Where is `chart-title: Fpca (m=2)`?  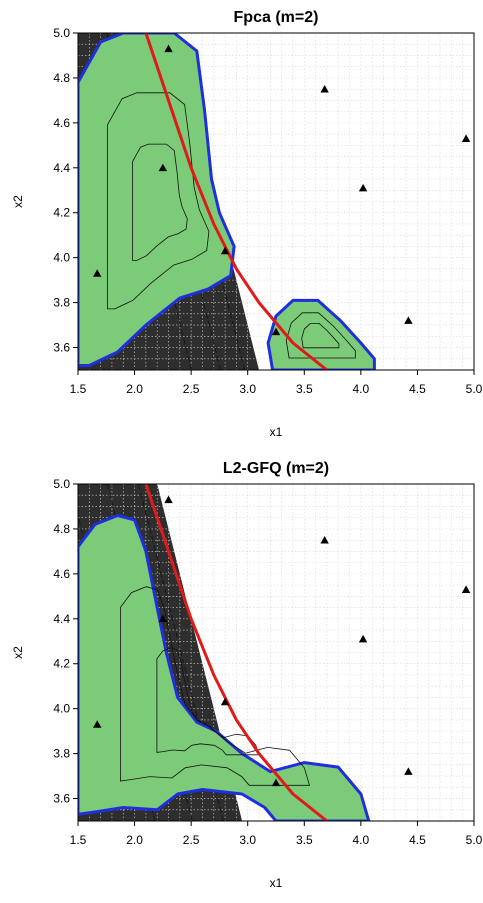
chart-title: Fpca (m=2) is located at coordinates (276, 17).